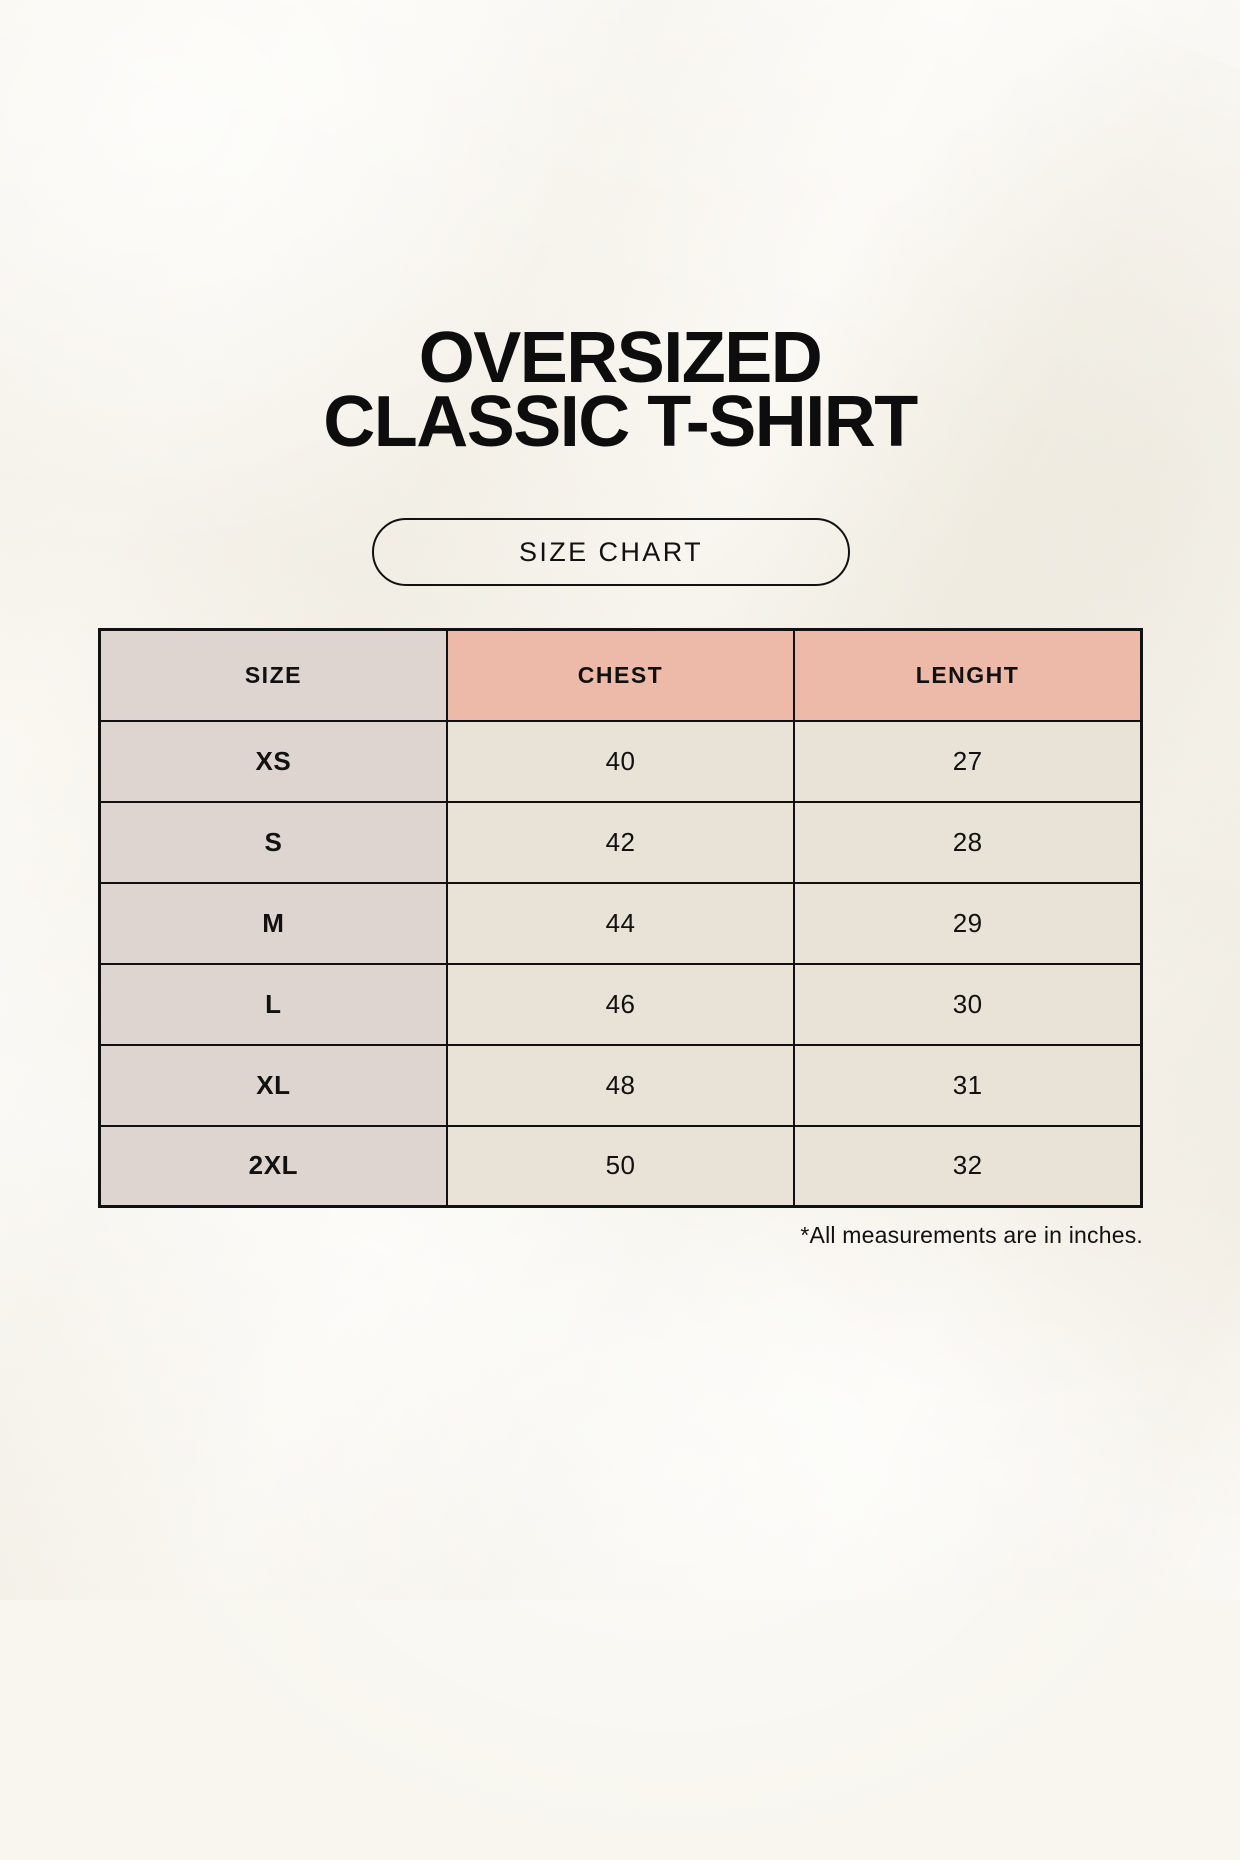 This screenshot has width=1240, height=1860. I want to click on table-row: XL 48 31, so click(620, 1085).